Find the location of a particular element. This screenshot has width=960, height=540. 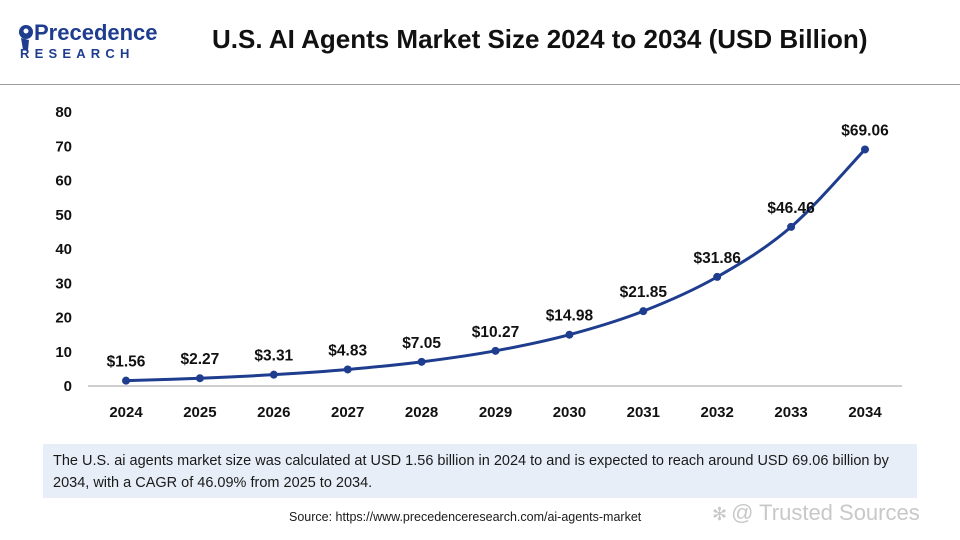

x-tick-label: 2028 is located at coordinates (421, 412).